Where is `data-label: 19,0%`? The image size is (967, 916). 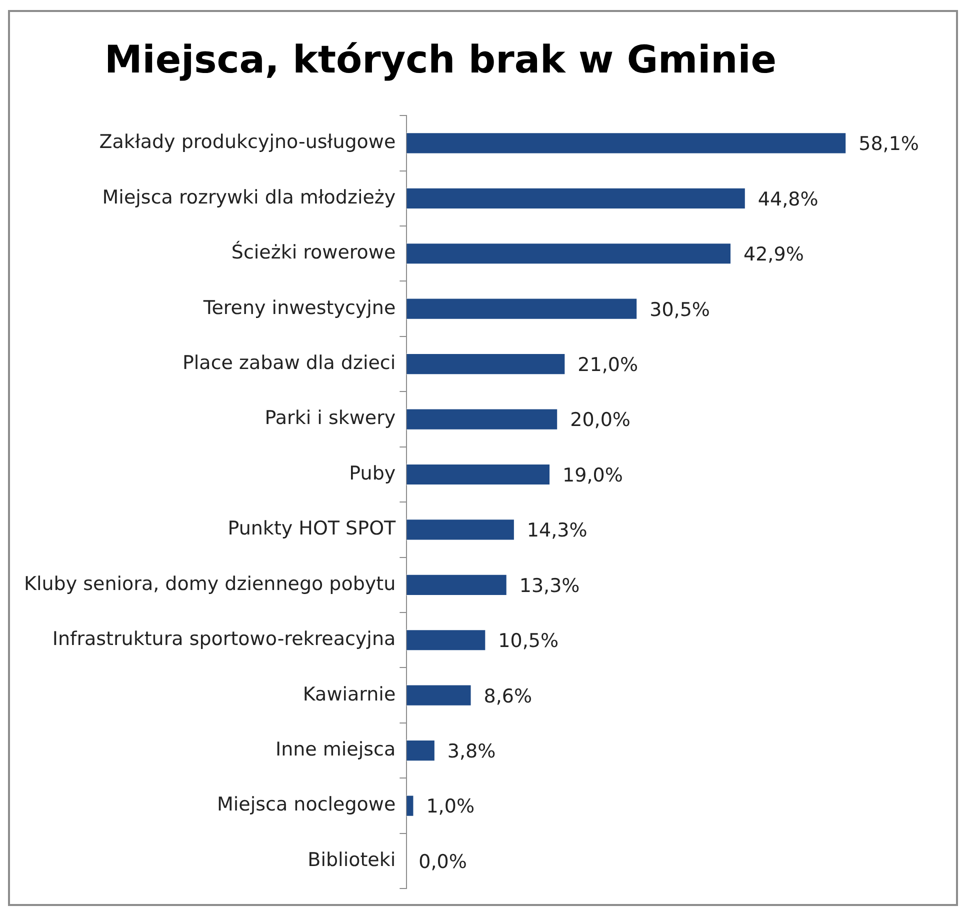 data-label: 19,0% is located at coordinates (592, 475).